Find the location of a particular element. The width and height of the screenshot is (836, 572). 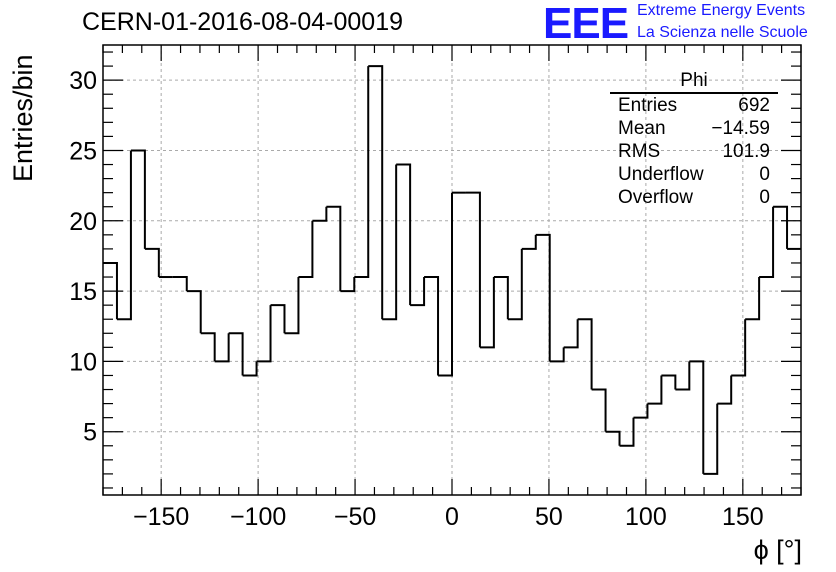

stats-label: RMS is located at coordinates (639, 151).